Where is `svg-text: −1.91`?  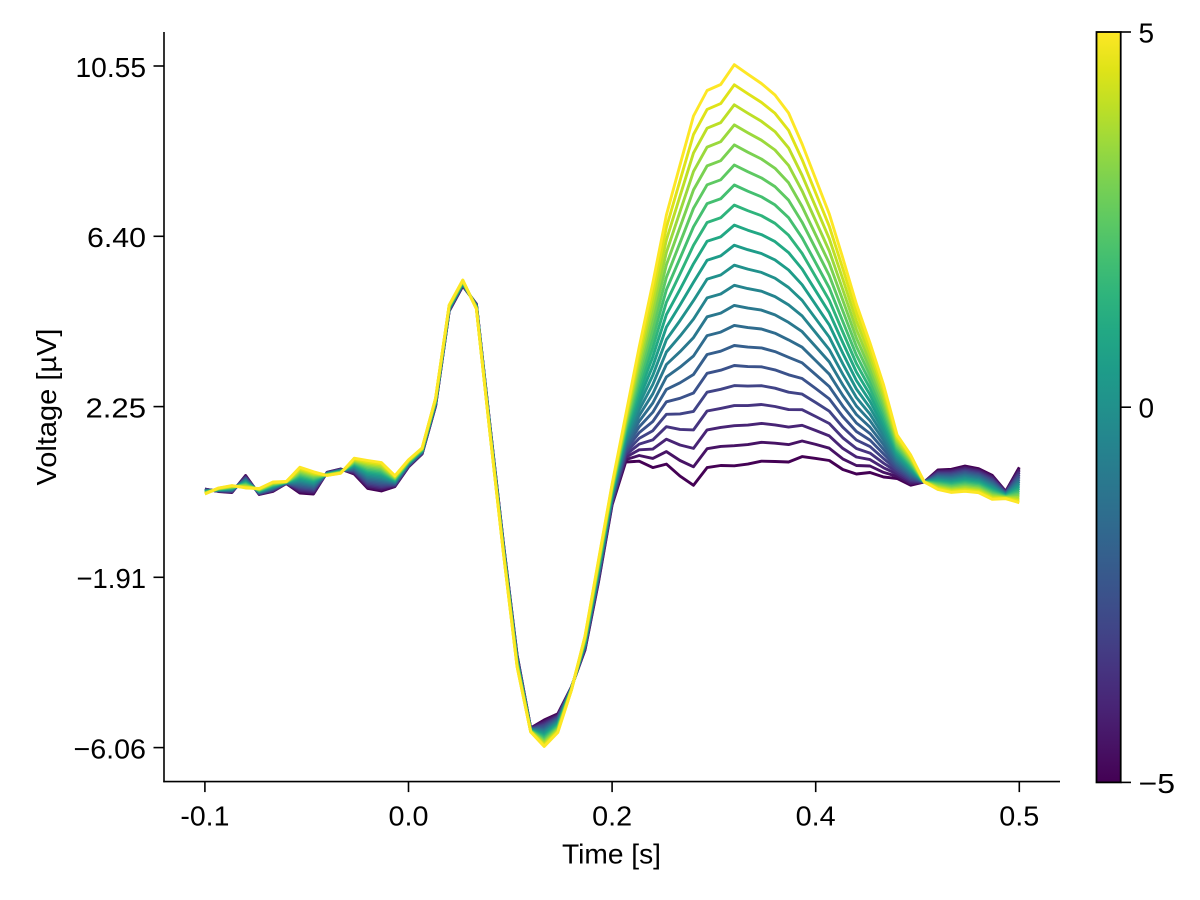 svg-text: −1.91 is located at coordinates (112, 578).